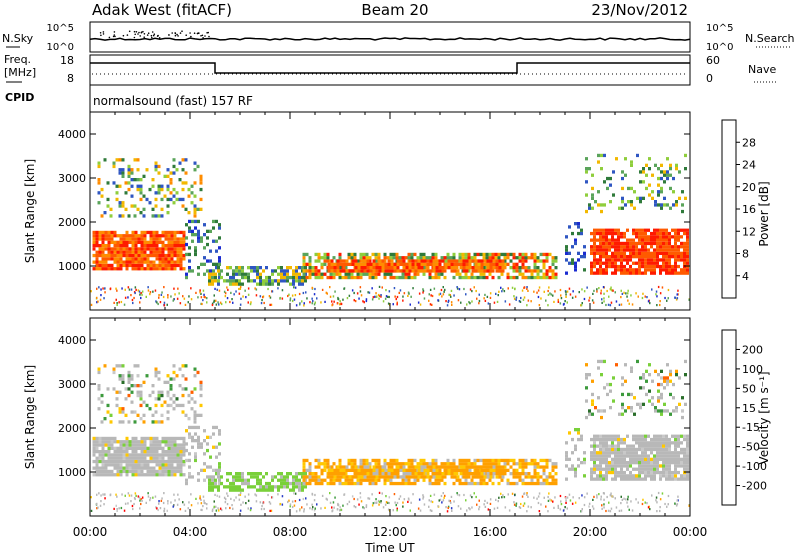 The image size is (800, 554). What do you see at coordinates (398, 37) in the screenshot?
I see `nsky-panel: N.Sky 10^5 10^0 10^5 10^0 N.Search` at bounding box center [398, 37].